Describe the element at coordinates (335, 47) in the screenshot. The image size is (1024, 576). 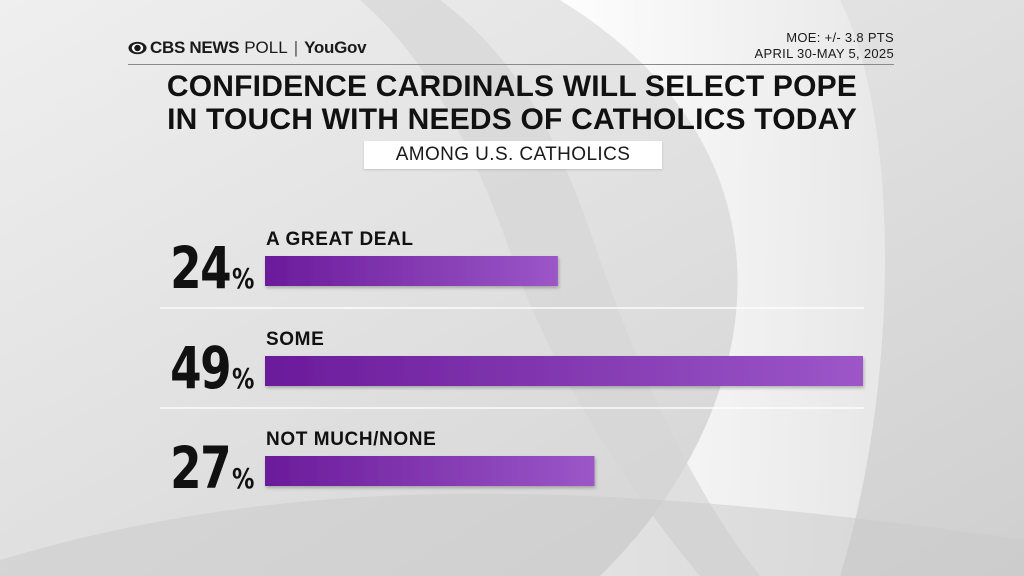
I see `brand-yougov: YouGov` at that location.